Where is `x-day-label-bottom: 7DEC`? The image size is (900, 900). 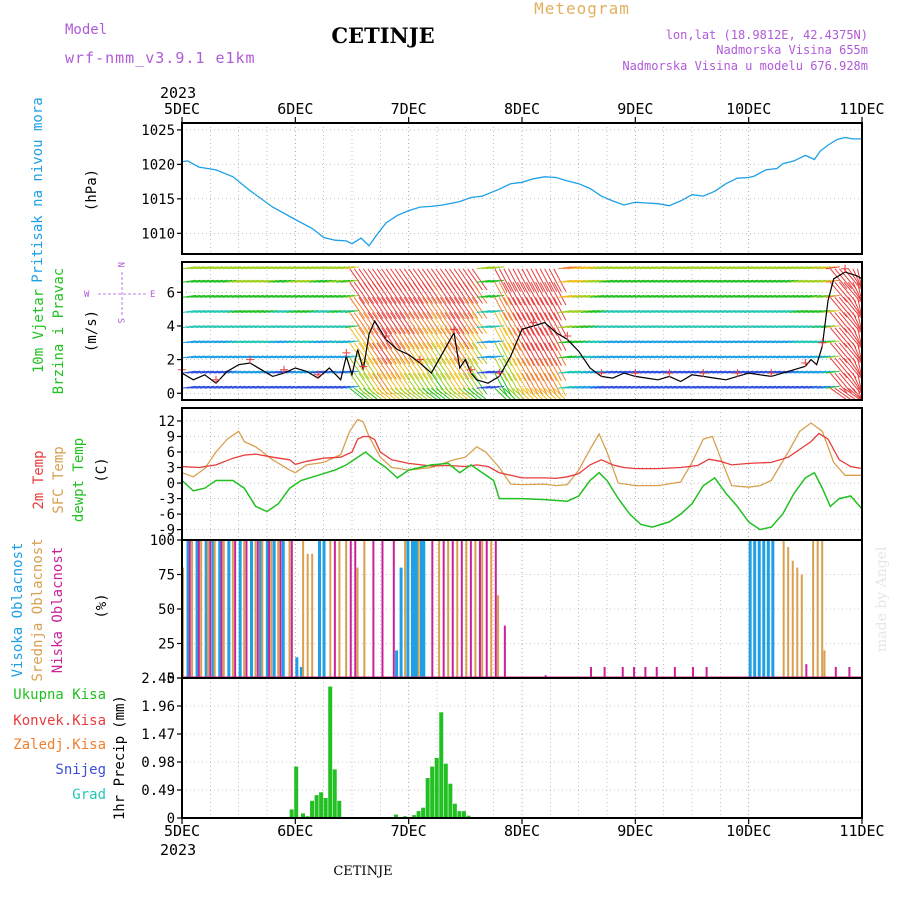 x-day-label-bottom: 7DEC is located at coordinates (409, 831).